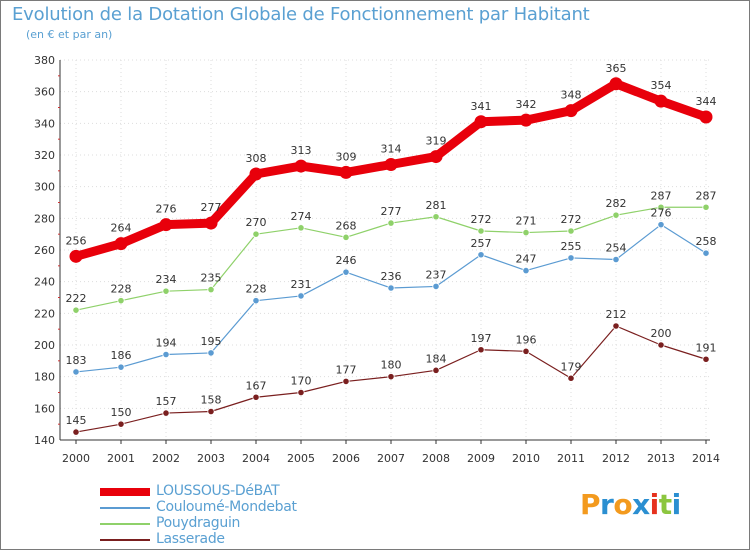 Image resolution: width=750 pixels, height=550 pixels. I want to click on data-label: 314, so click(391, 149).